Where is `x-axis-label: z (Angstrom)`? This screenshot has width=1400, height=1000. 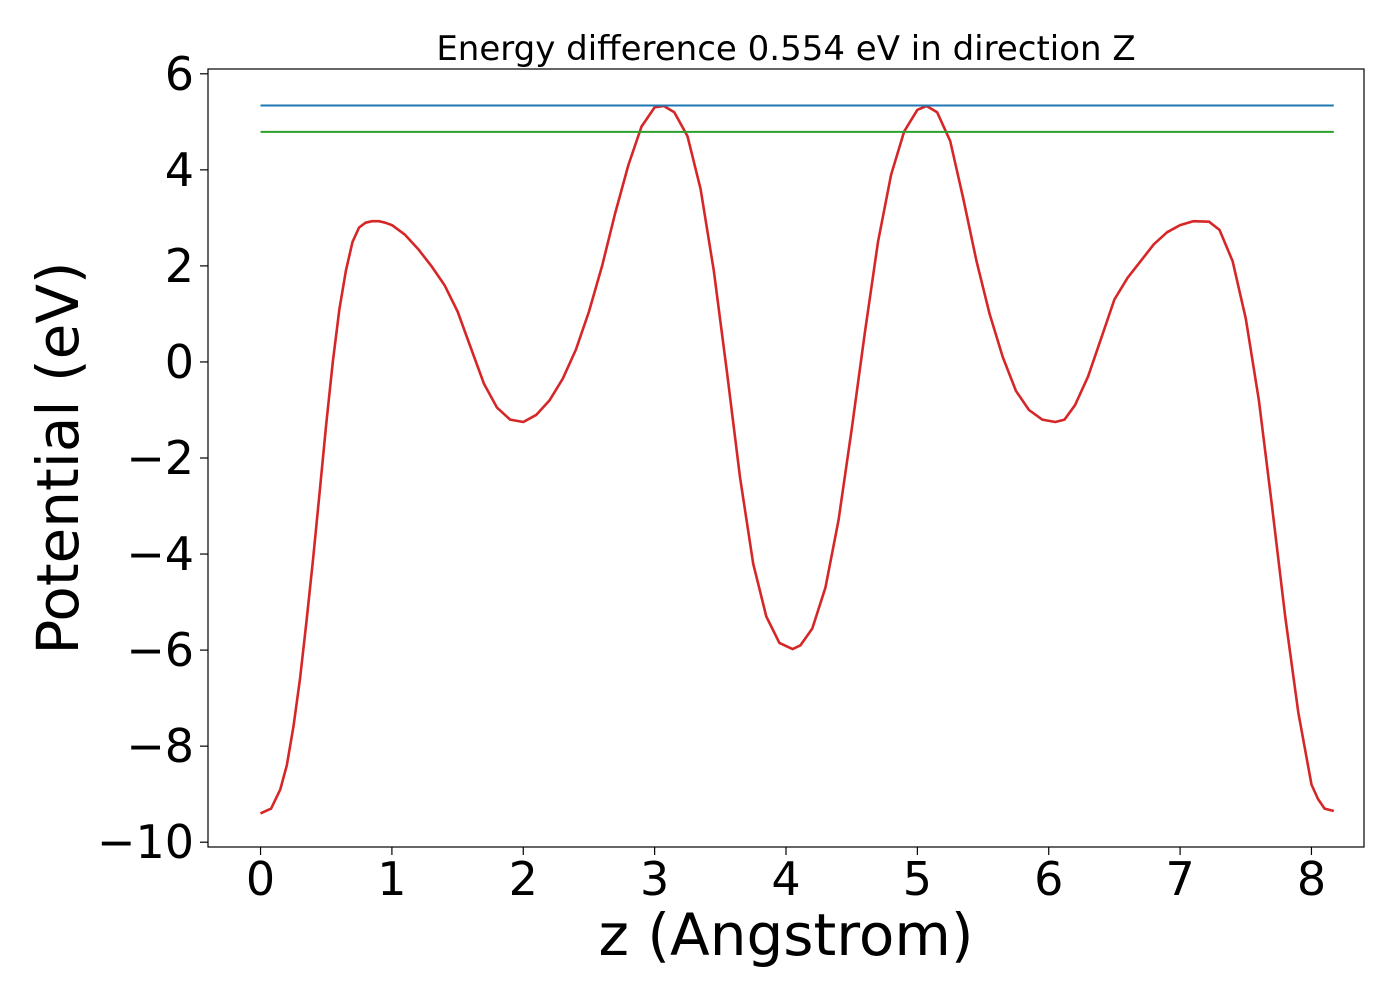 x-axis-label: z (Angstrom) is located at coordinates (786, 935).